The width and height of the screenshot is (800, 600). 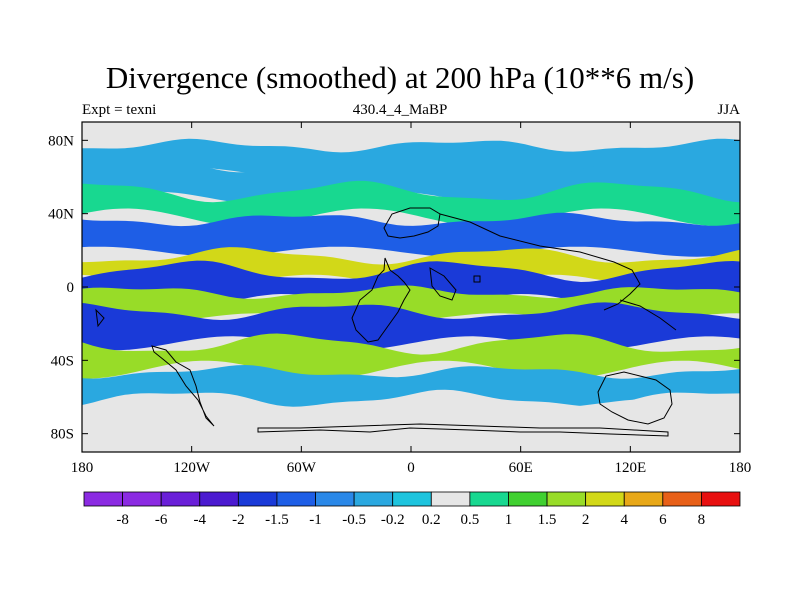 I want to click on coastline-south-america, so click(x=183, y=386).